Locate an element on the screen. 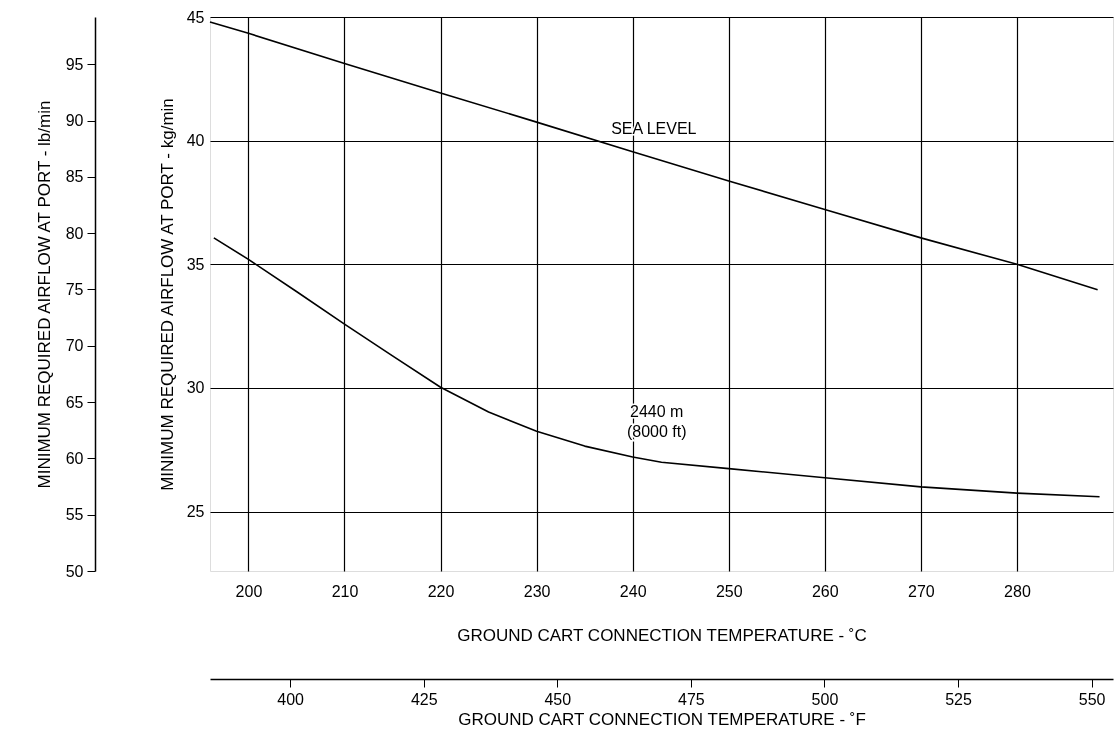 The height and width of the screenshot is (745, 1114). y-tick-label: 30 is located at coordinates (195, 388).